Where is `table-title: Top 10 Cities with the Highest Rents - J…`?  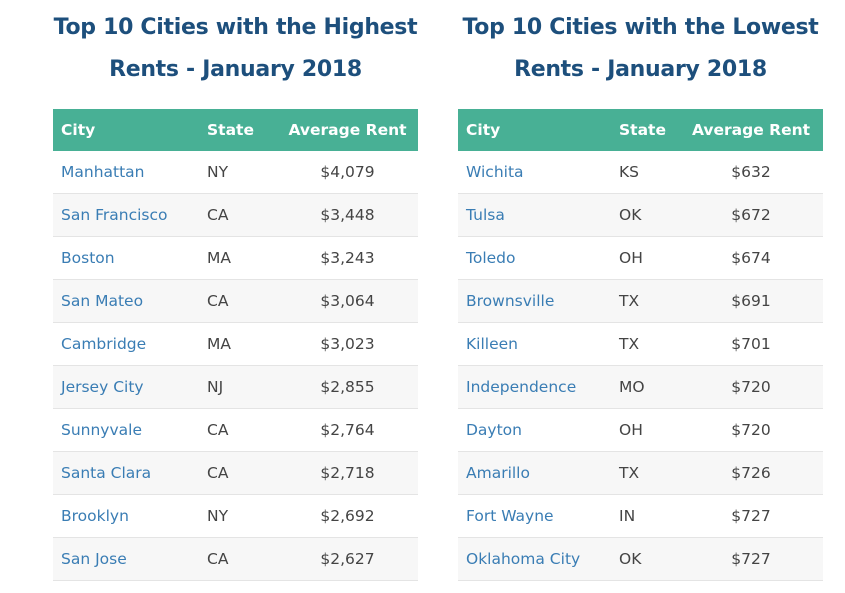
table-title: Top 10 Cities with the Highest Rents - J… is located at coordinates (235, 48).